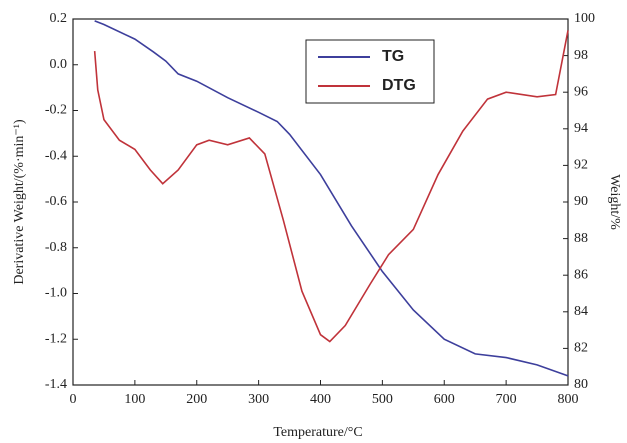  What do you see at coordinates (56, 201) in the screenshot?
I see `y-tick-label: -0.6` at bounding box center [56, 201].